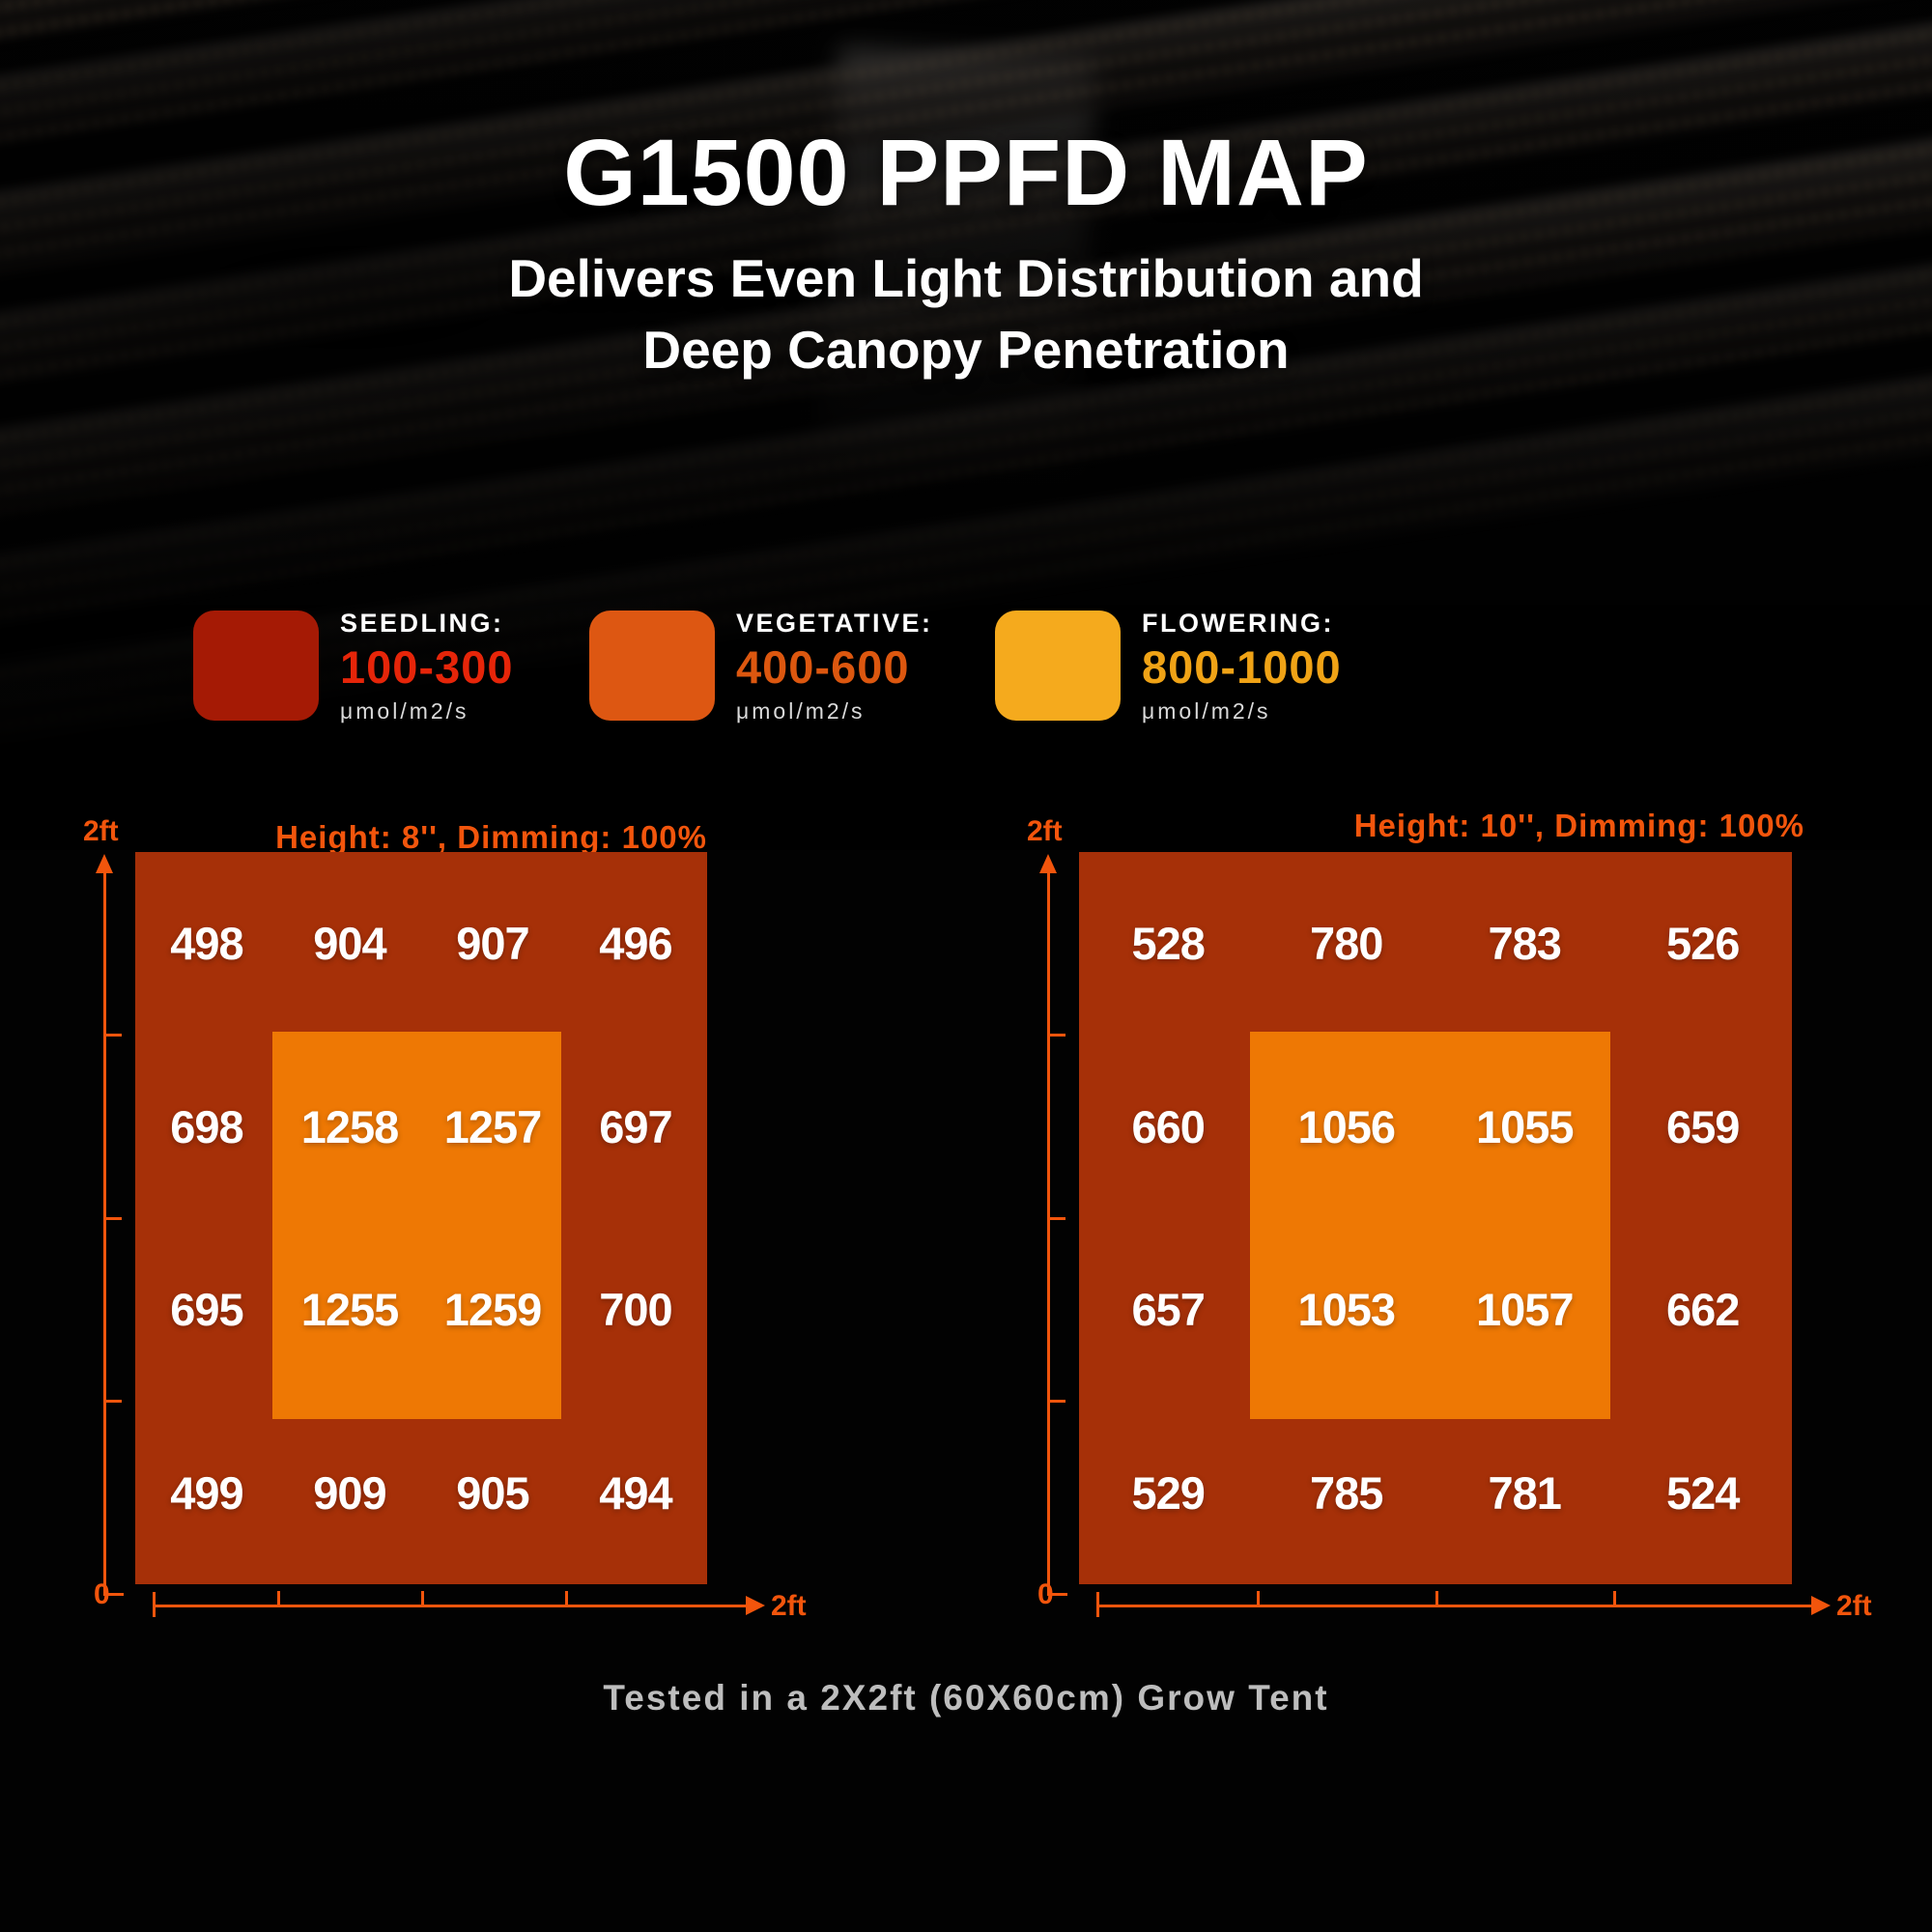 The width and height of the screenshot is (1932, 1932). Describe the element at coordinates (1058, 666) in the screenshot. I see `legend-swatch-flowering` at that location.